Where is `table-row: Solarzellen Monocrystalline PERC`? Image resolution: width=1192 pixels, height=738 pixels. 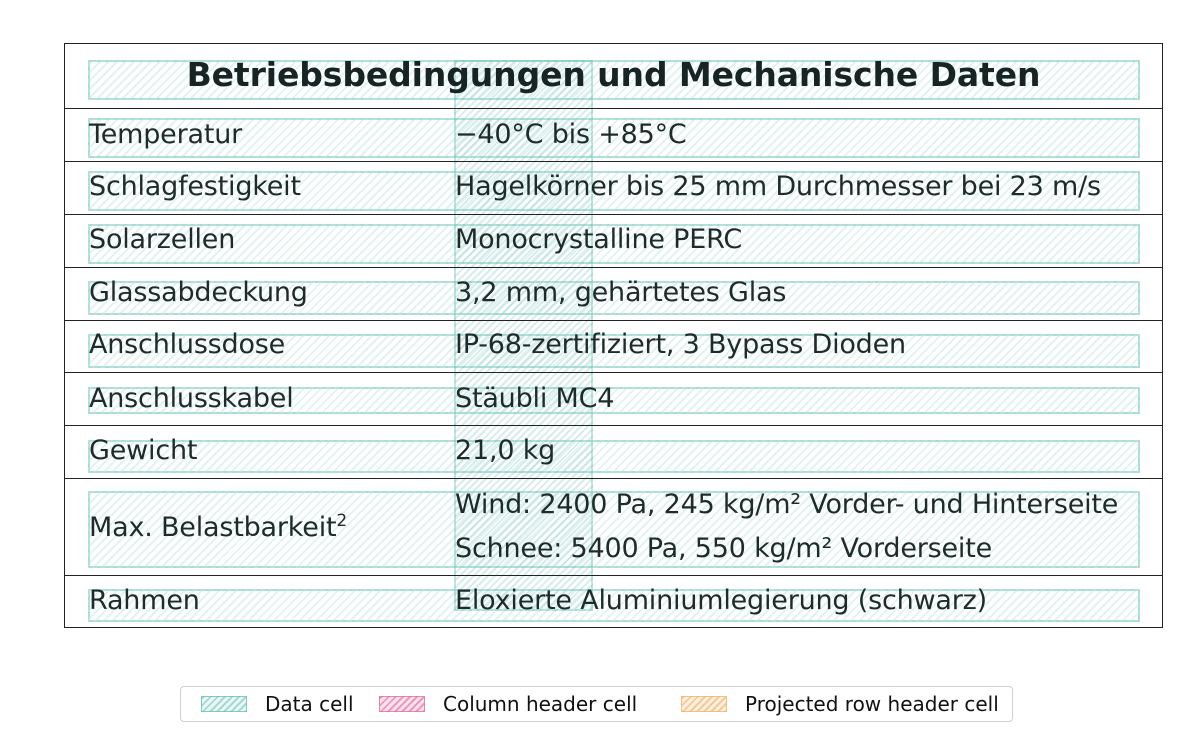
table-row: Solarzellen Monocrystalline PERC is located at coordinates (613, 240).